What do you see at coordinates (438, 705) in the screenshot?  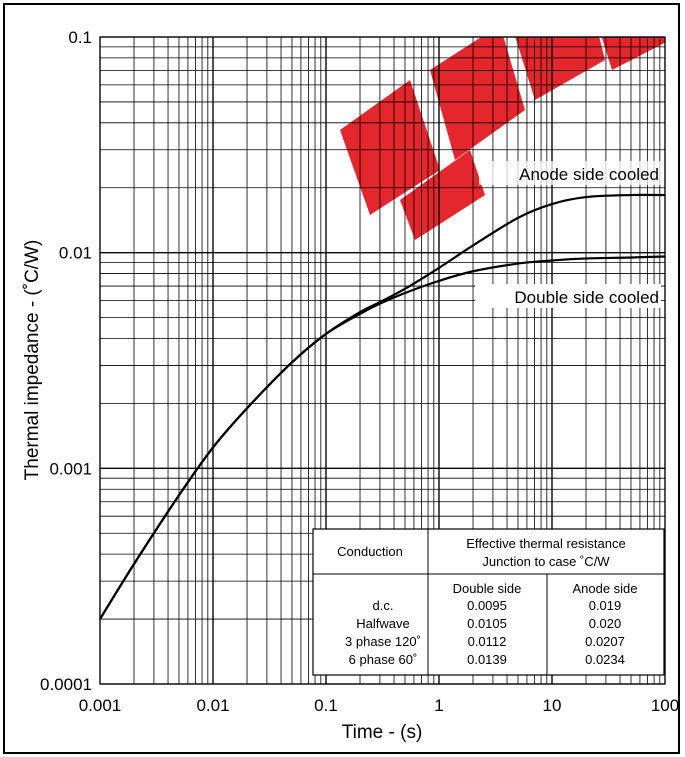 I see `x-tick-label: 1` at bounding box center [438, 705].